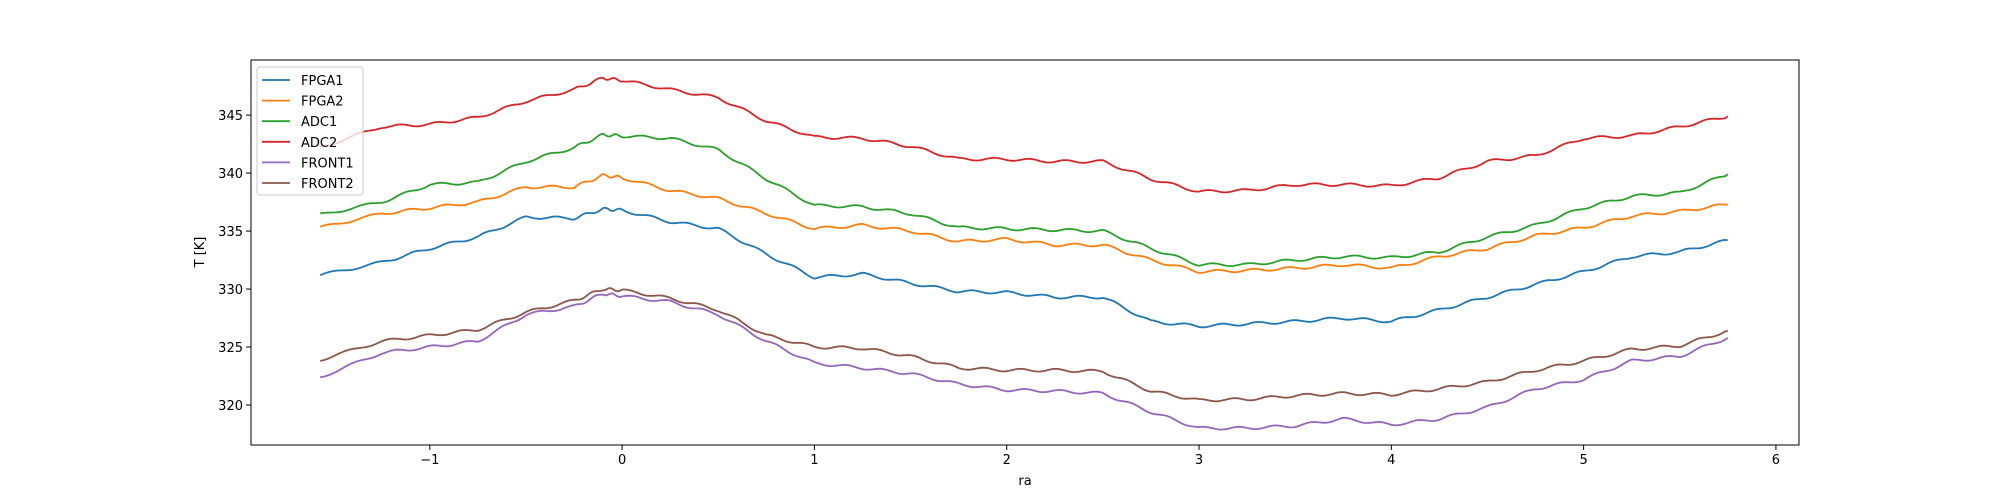 The width and height of the screenshot is (2000, 504). Describe the element at coordinates (310, 131) in the screenshot. I see `legend: FPGA1 FPGA2 ADC1 ADC2 FRONT1 FRONT2` at that location.